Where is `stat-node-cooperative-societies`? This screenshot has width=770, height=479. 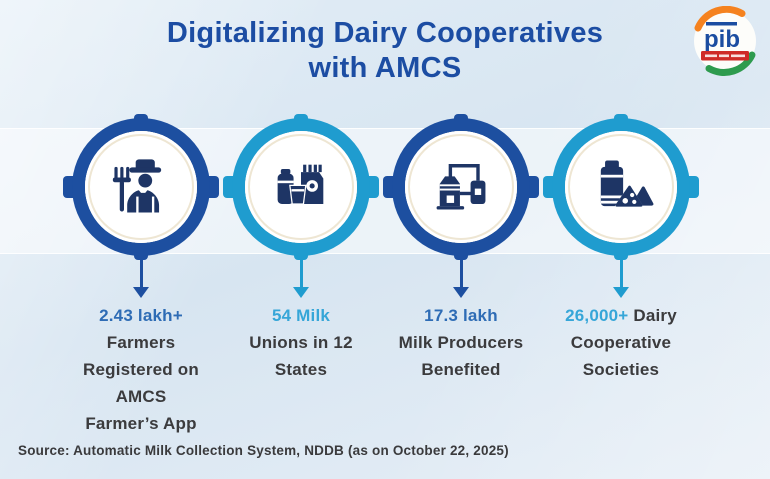
stat-node-cooperative-societies is located at coordinates (621, 187).